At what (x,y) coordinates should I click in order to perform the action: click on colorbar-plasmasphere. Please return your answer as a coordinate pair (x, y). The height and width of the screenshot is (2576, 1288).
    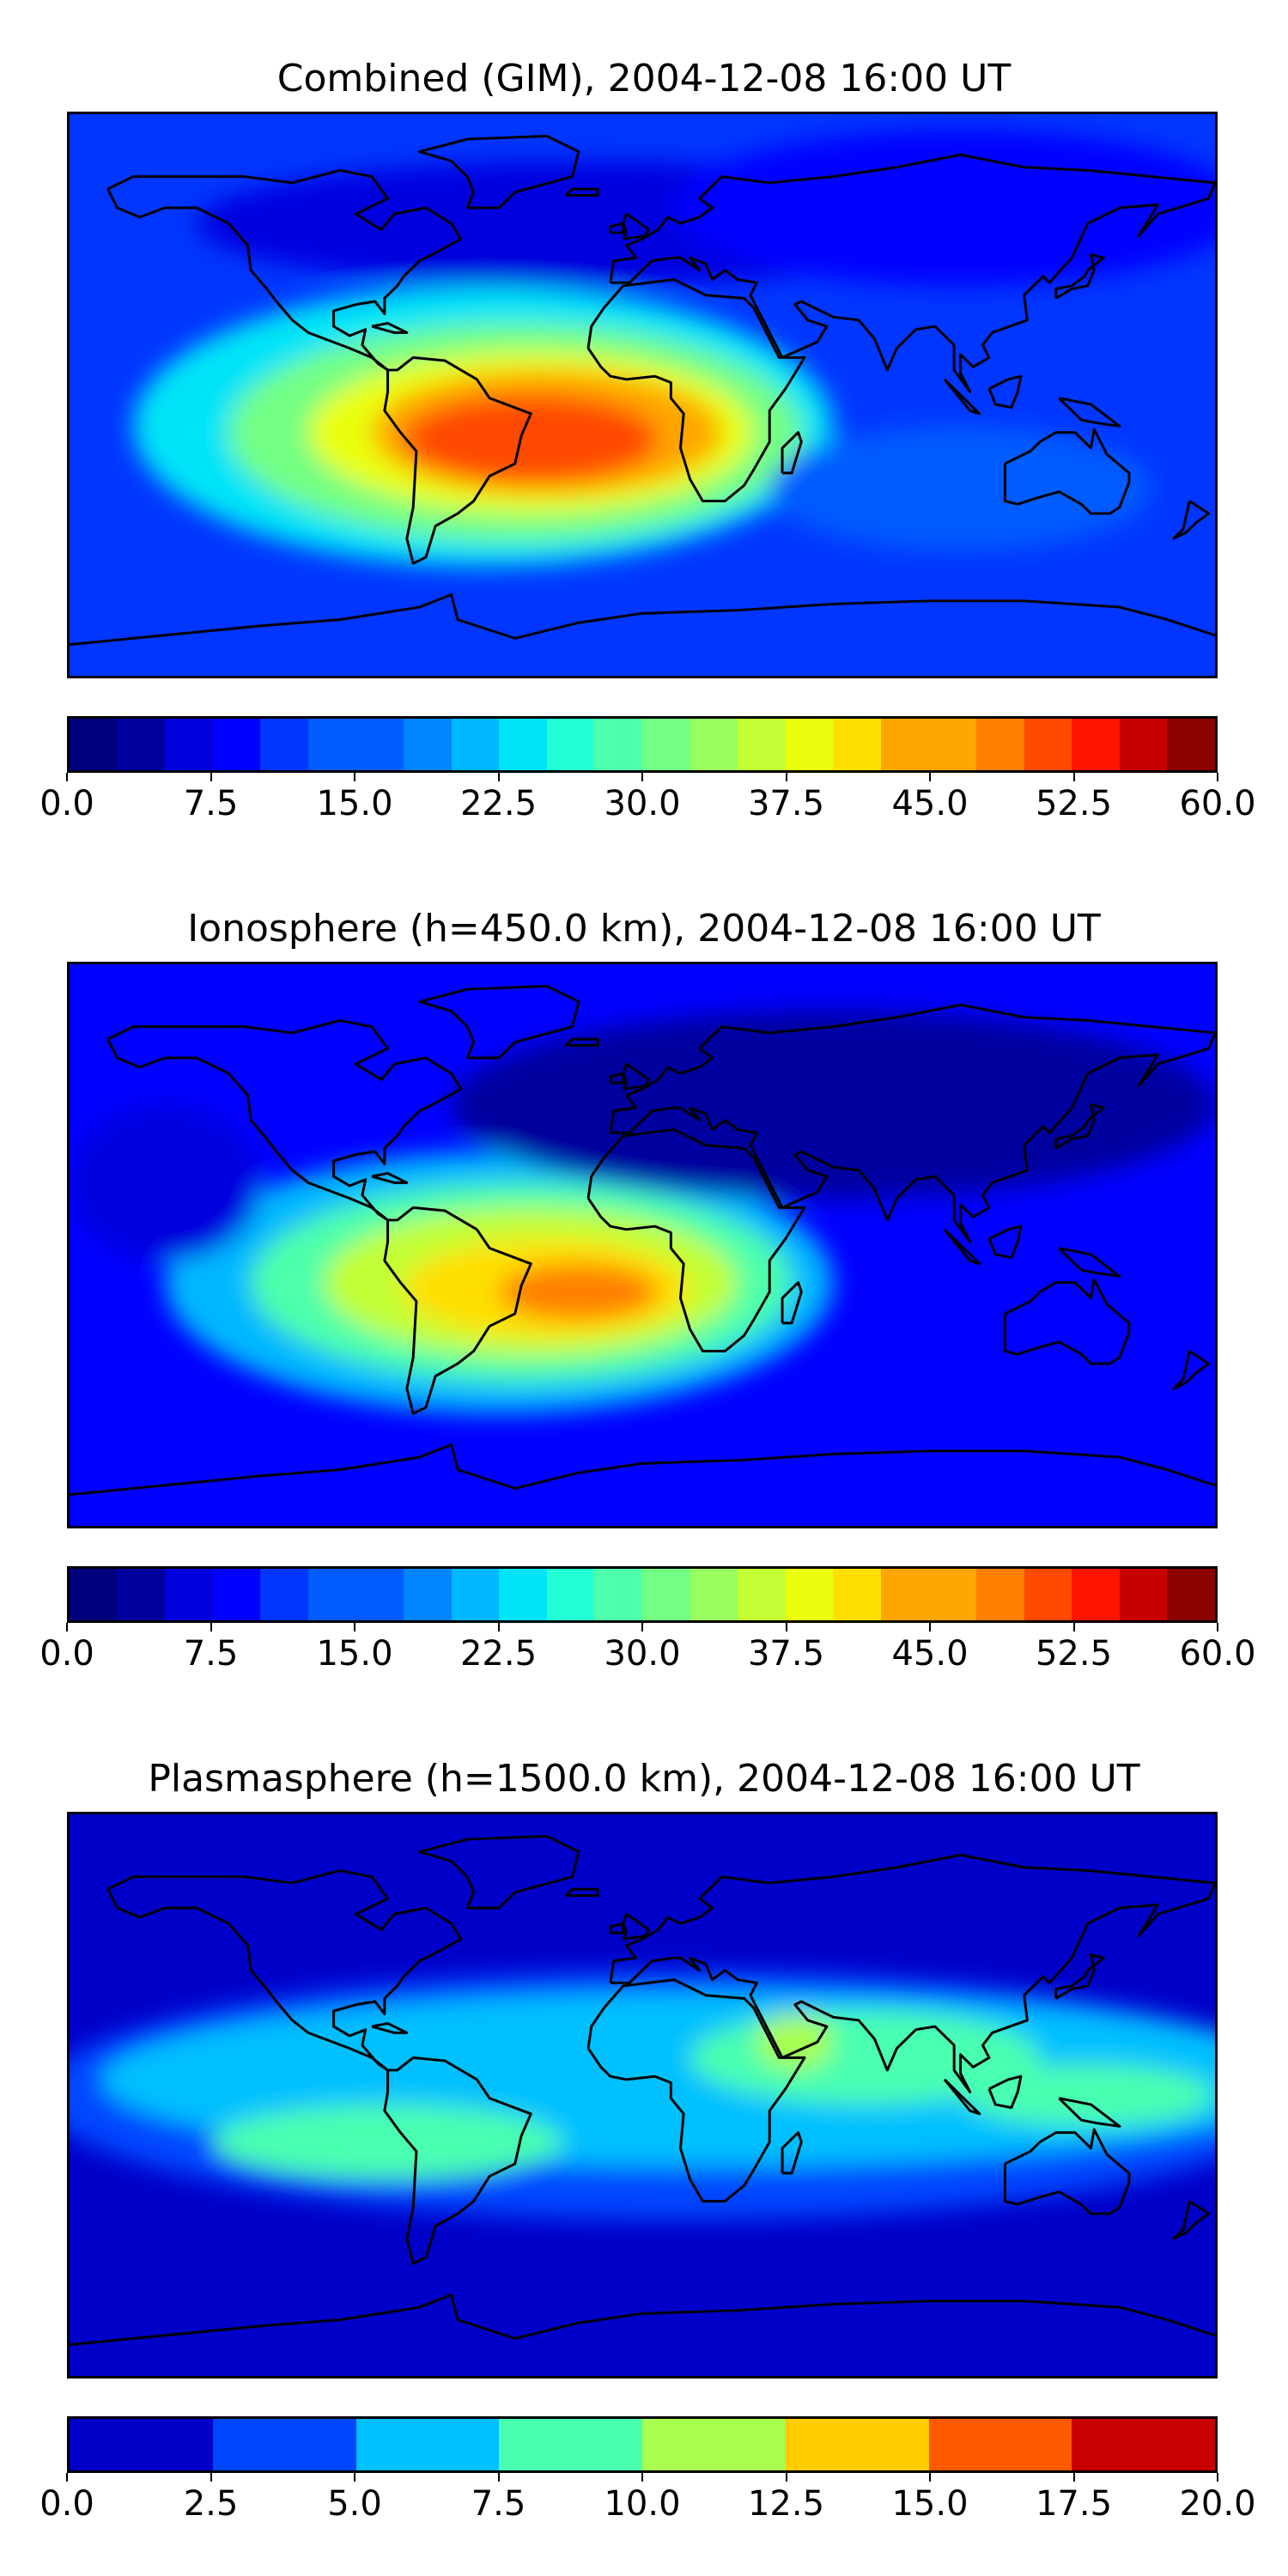
    Looking at the image, I should click on (642, 2444).